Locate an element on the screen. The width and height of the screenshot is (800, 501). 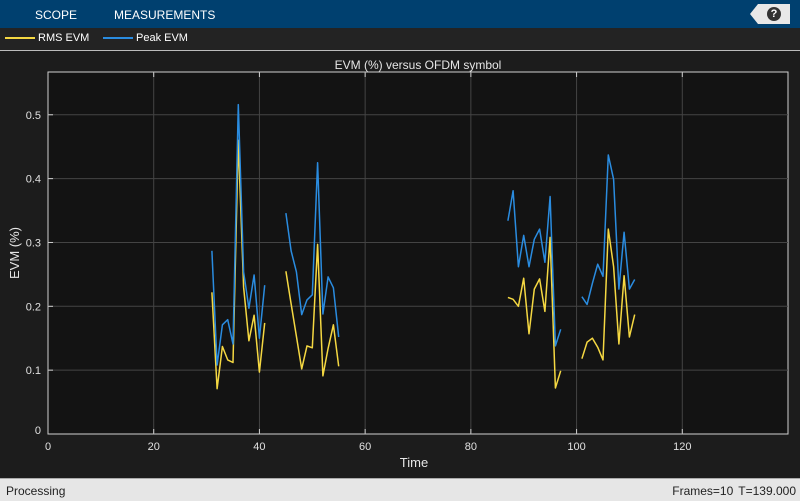
y-tick-label: 0 is located at coordinates (38, 431).